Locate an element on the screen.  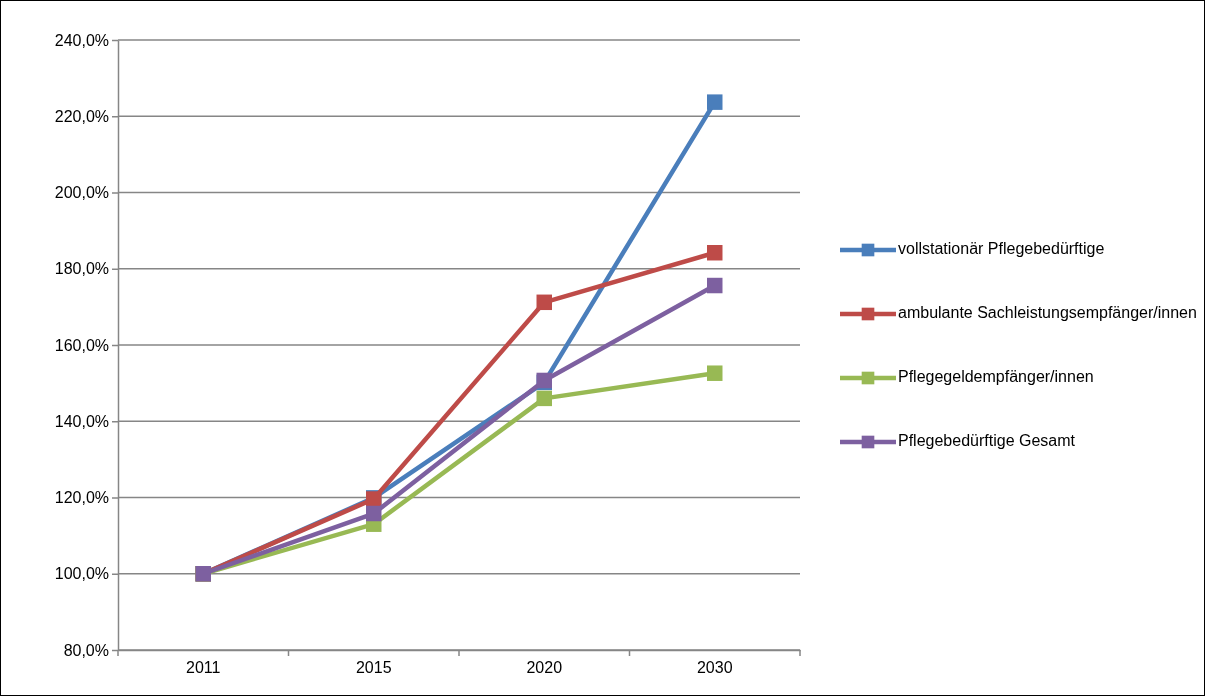
y-tick-label: 240,0% is located at coordinates (81, 40).